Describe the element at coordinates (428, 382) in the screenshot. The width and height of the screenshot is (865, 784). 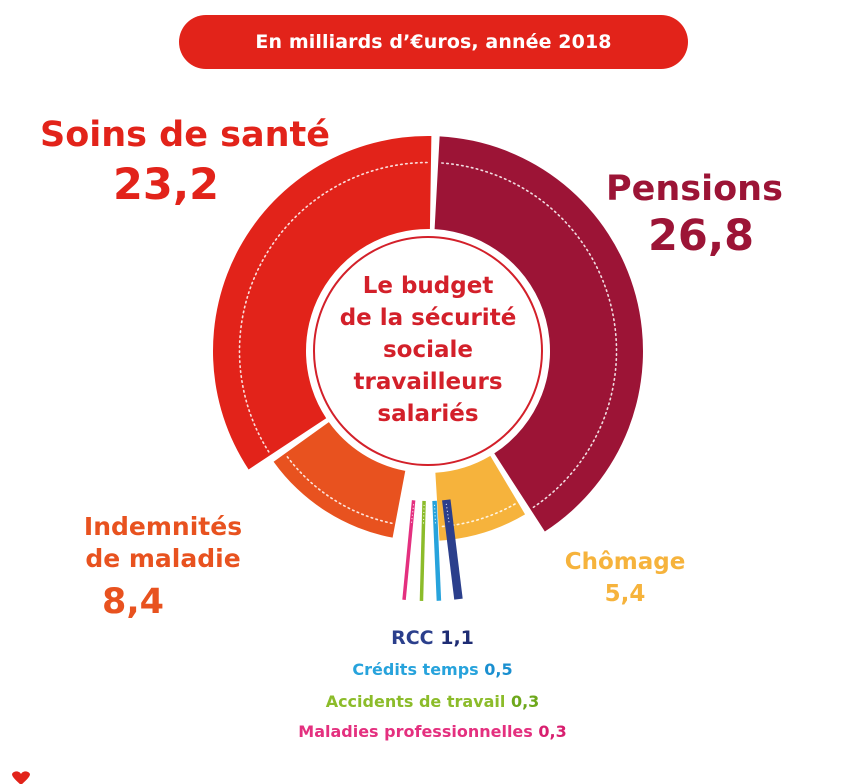
I see `center-title-line: travailleurs` at that location.